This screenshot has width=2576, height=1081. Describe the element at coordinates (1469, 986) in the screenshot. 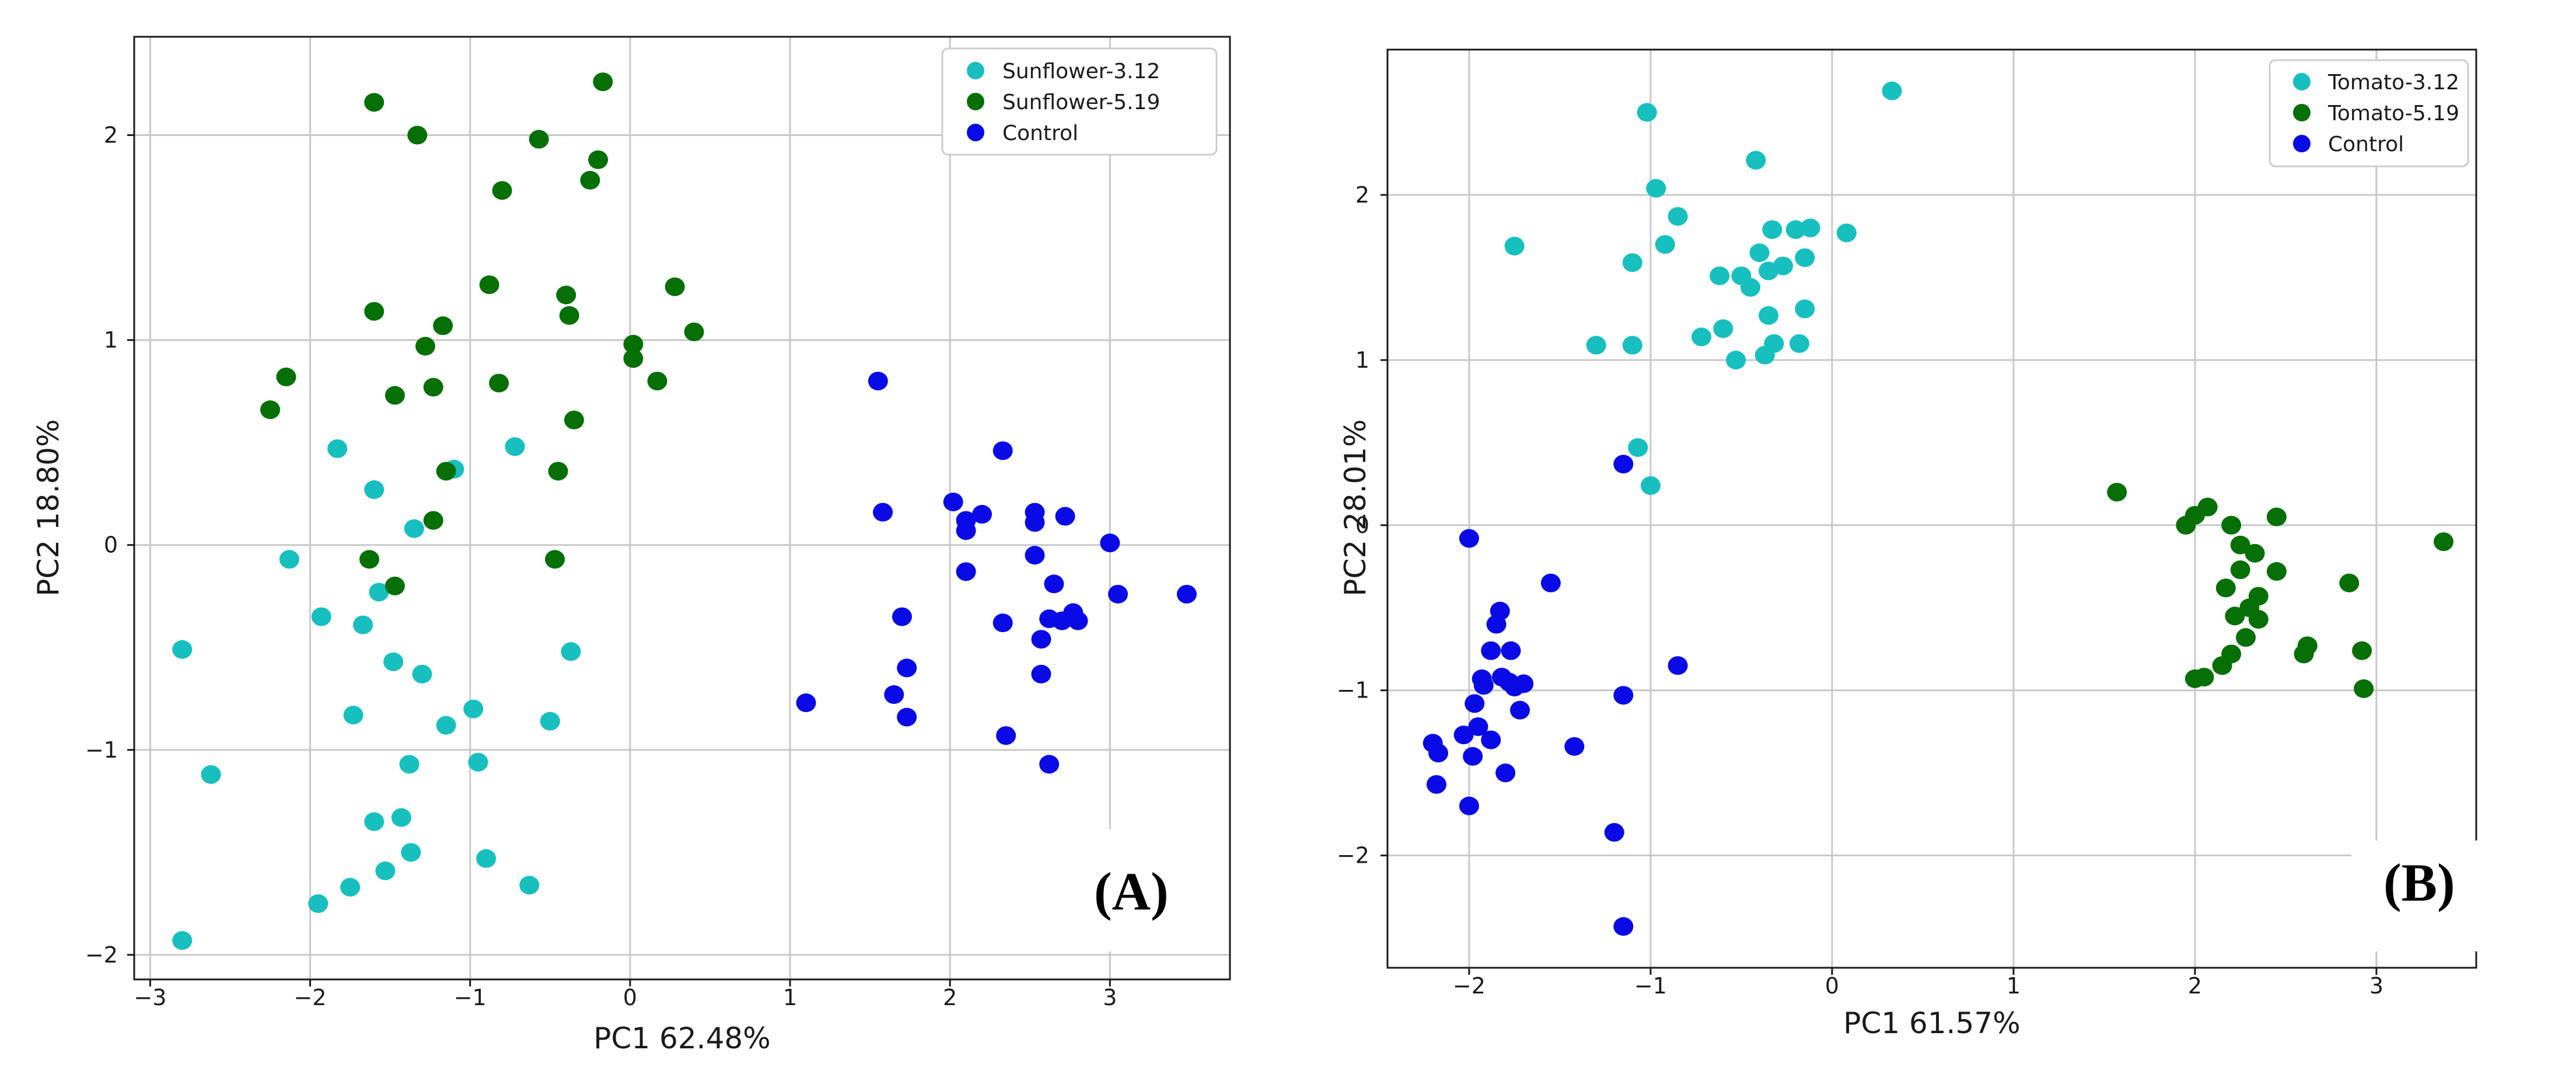

I see `panel-b-x-tick-label: −2` at that location.